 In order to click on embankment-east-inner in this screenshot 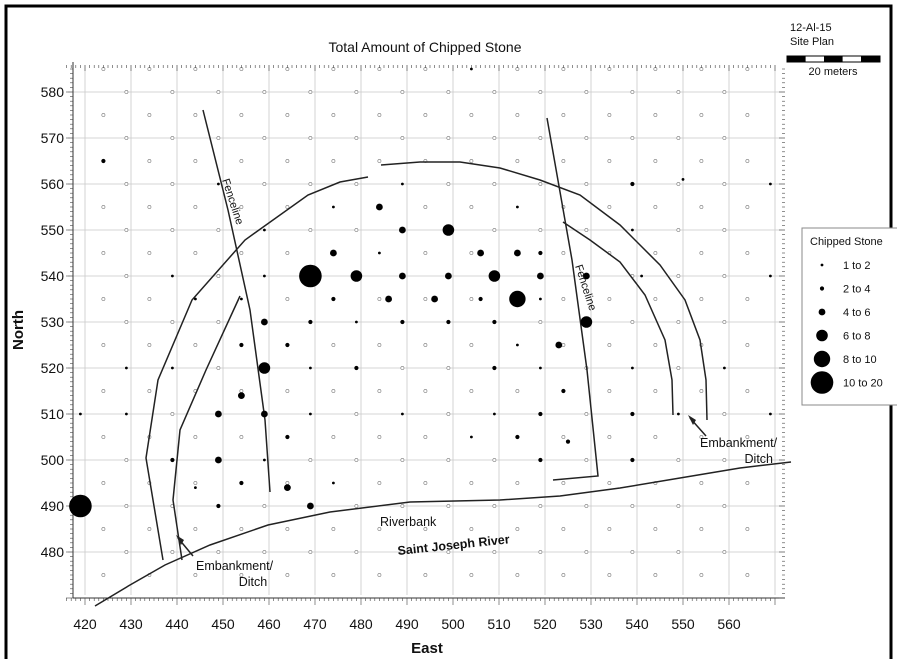, I will do `click(618, 318)`.